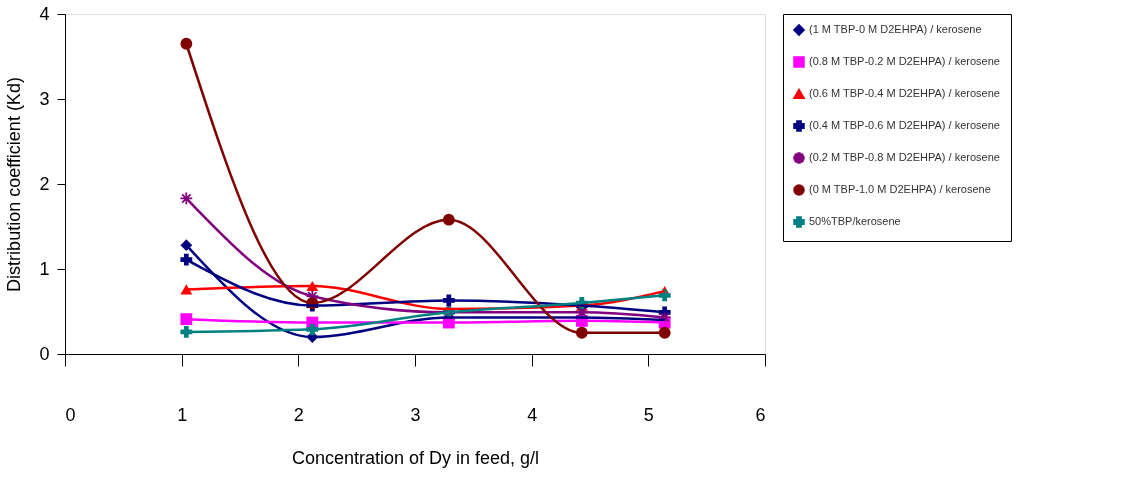 The image size is (1130, 497). Describe the element at coordinates (904, 61) in the screenshot. I see `legend-label: (0.8 M TBP-0.2 M D2EHPA) / kerosene` at that location.